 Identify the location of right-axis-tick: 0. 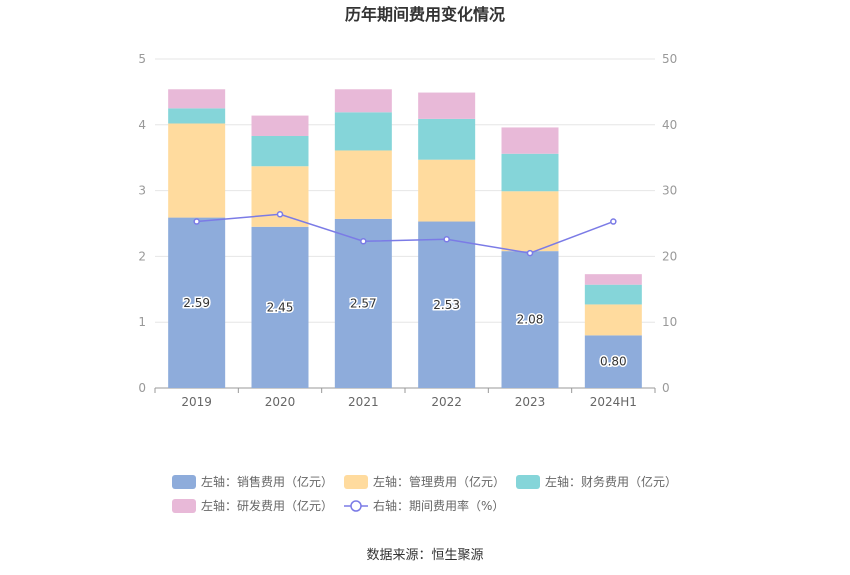
(666, 388).